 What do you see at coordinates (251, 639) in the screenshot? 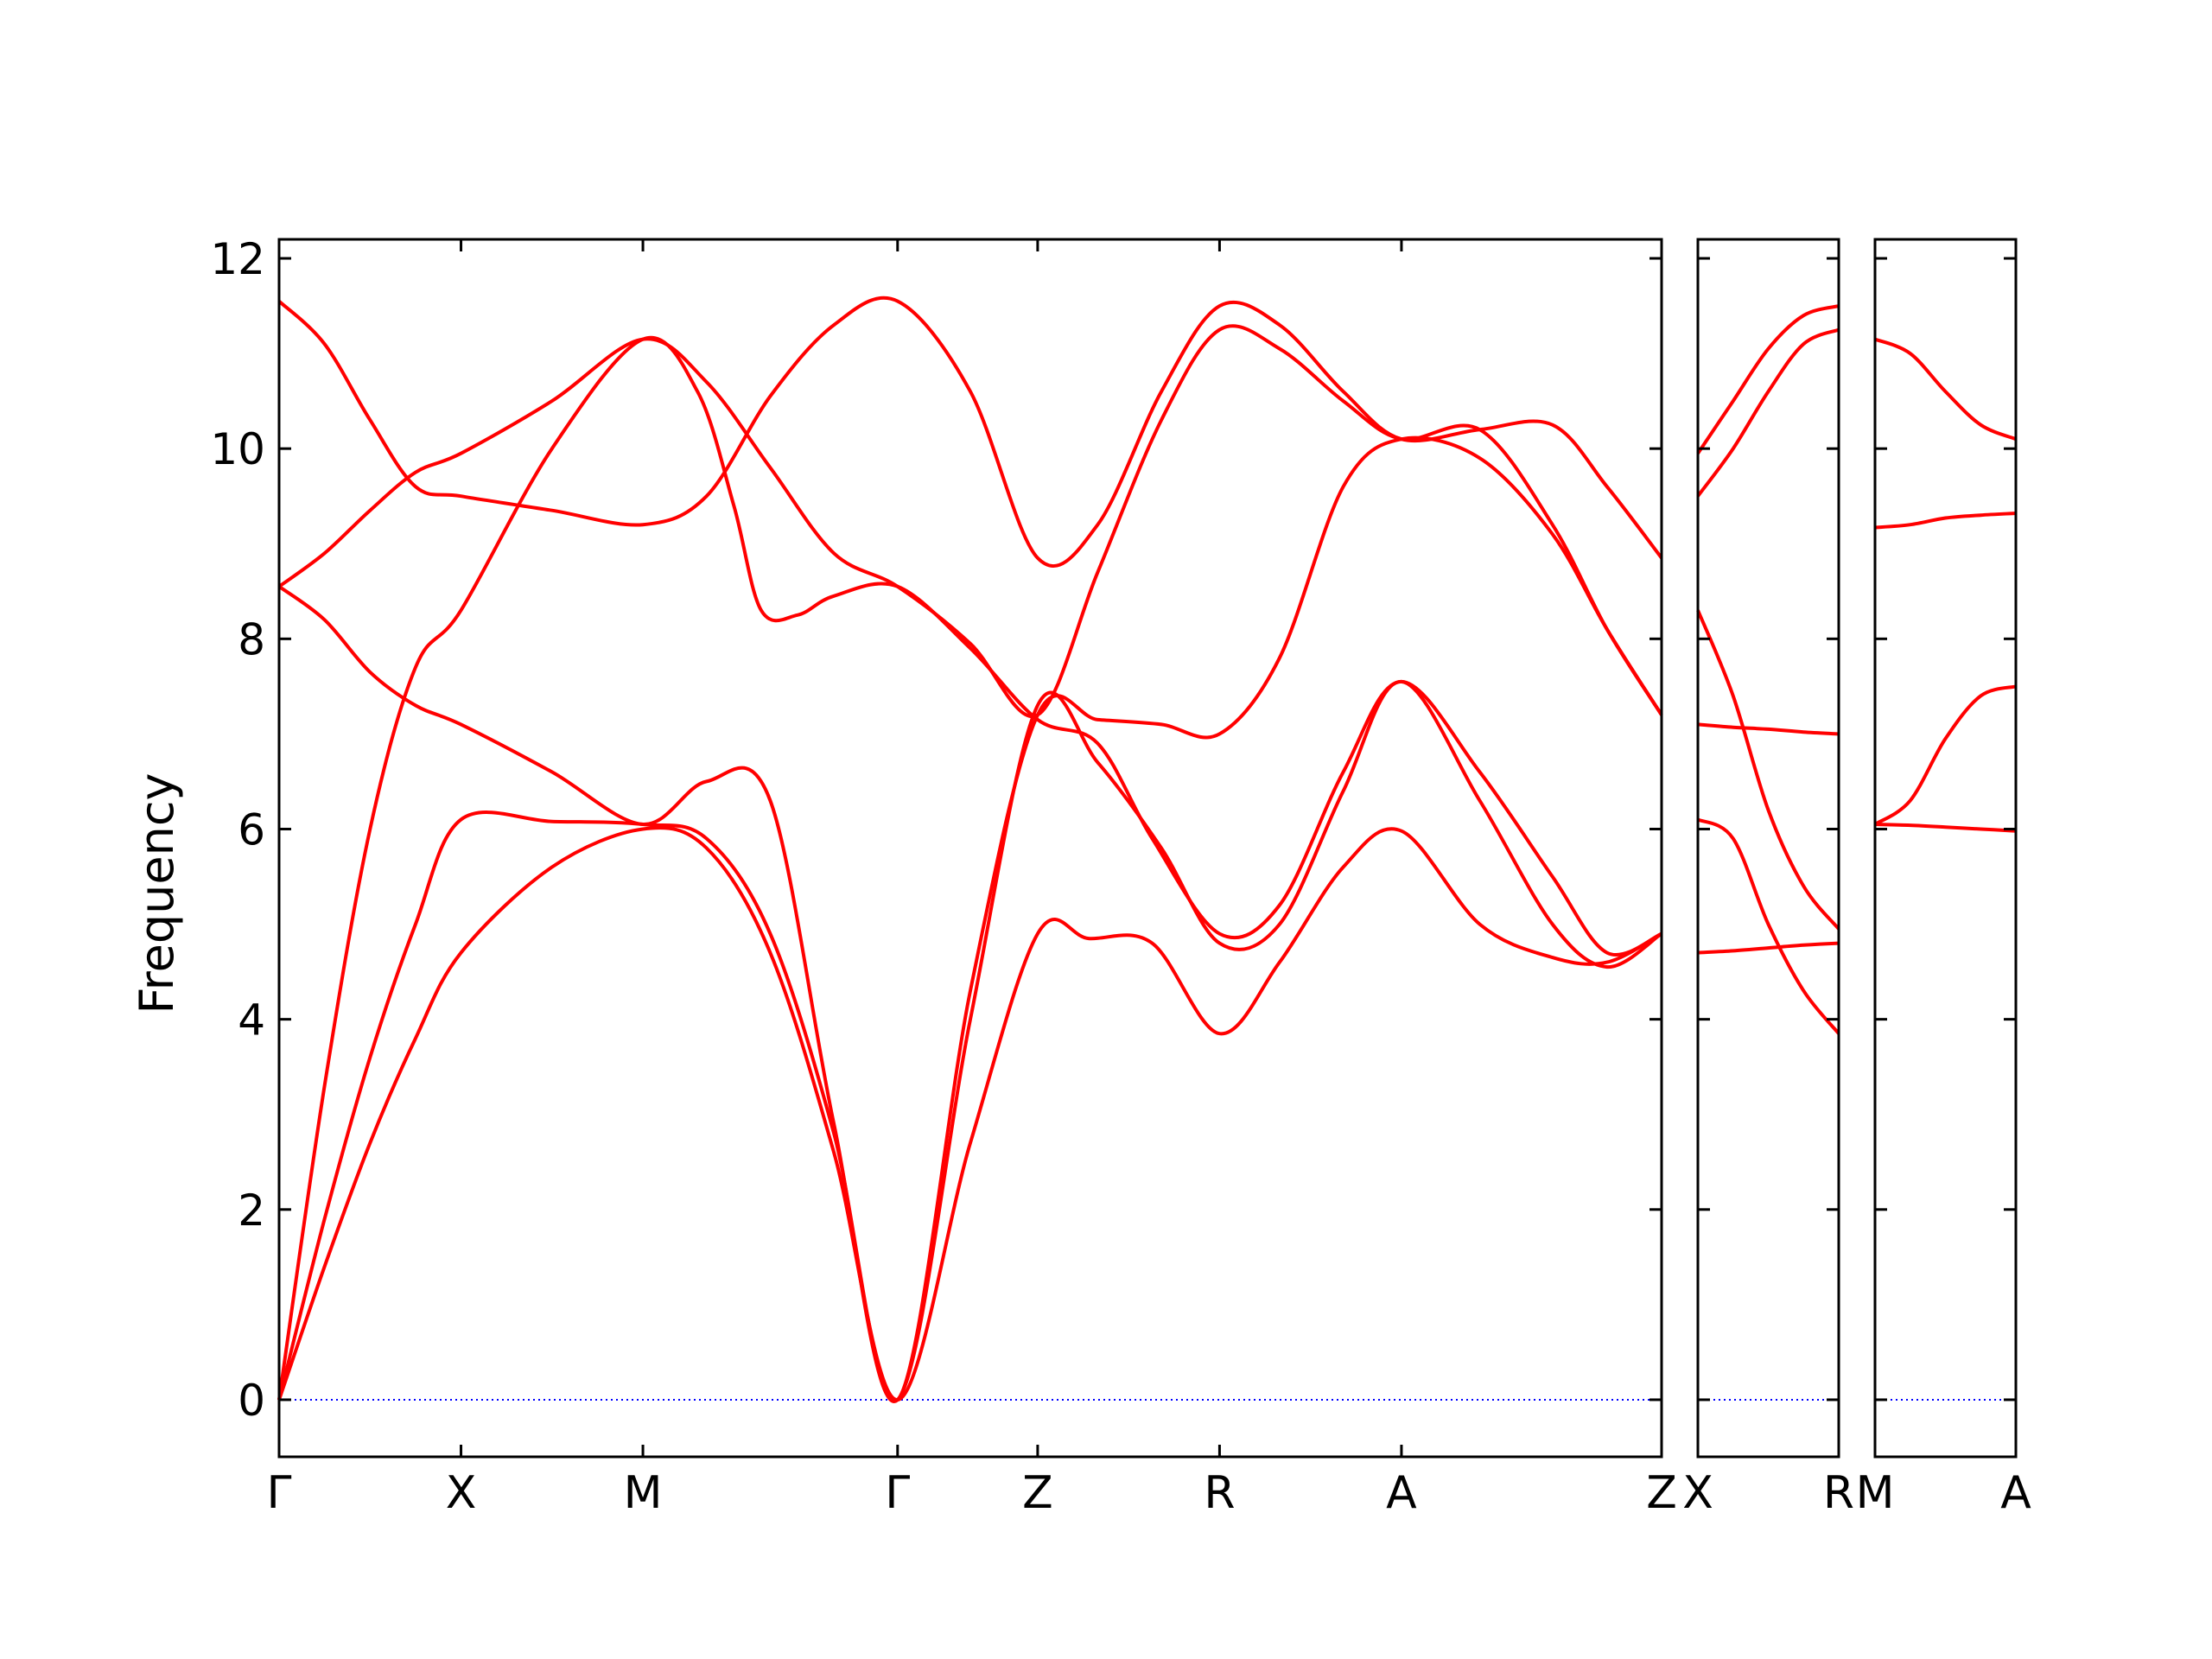
I see `y-tick-label: 8` at bounding box center [251, 639].